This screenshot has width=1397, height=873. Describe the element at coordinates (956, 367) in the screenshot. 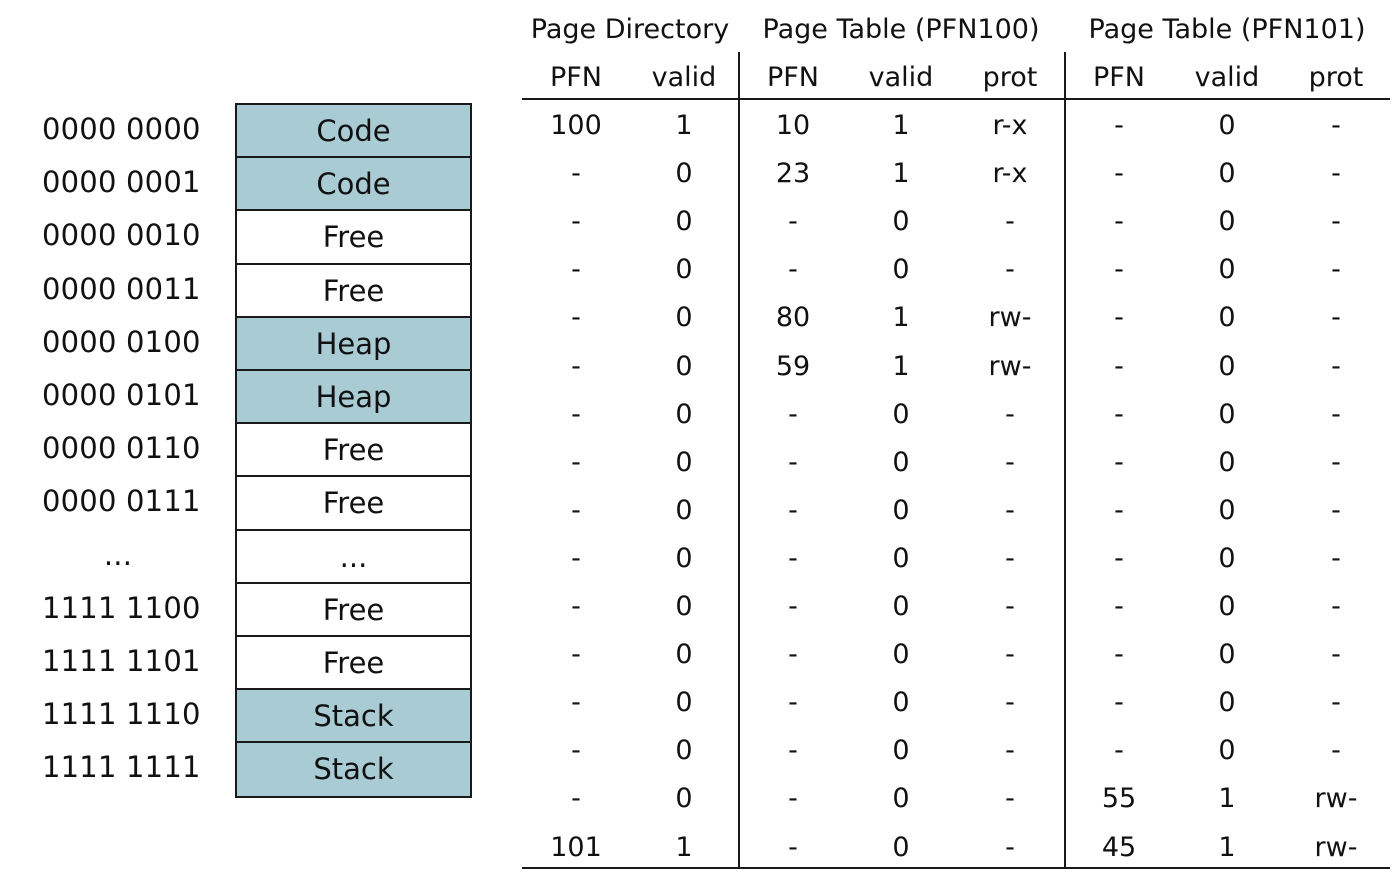

I see `table-row: - 0 59 1 rw- - 0 -` at that location.